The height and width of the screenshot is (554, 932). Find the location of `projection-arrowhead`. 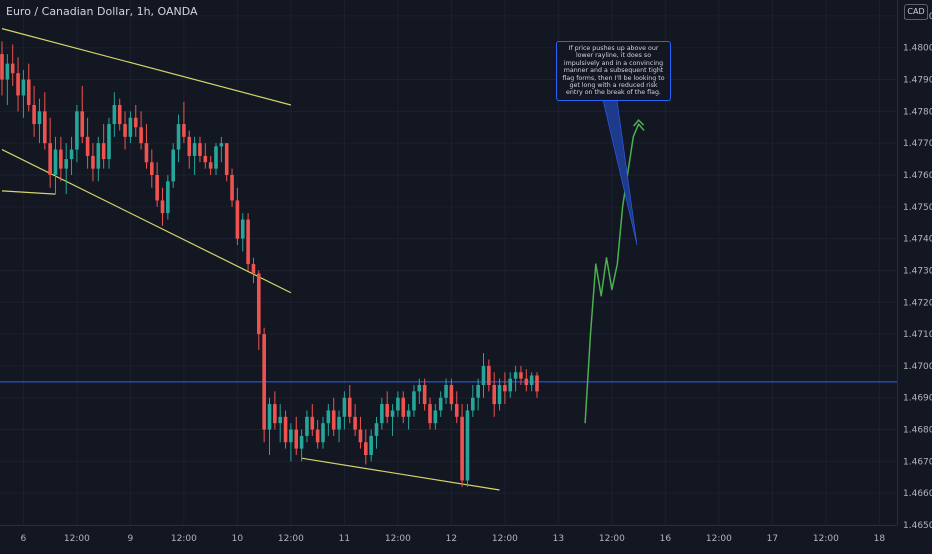

projection-arrowhead is located at coordinates (639, 122).